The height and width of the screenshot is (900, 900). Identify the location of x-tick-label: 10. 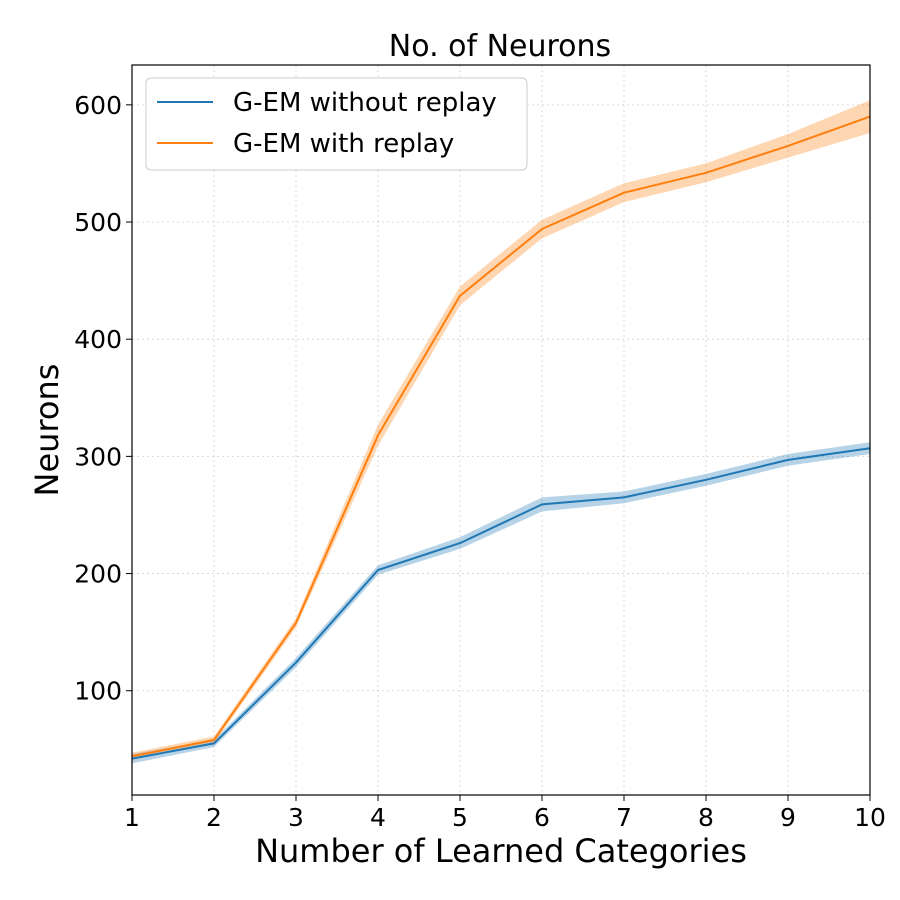
(870, 817).